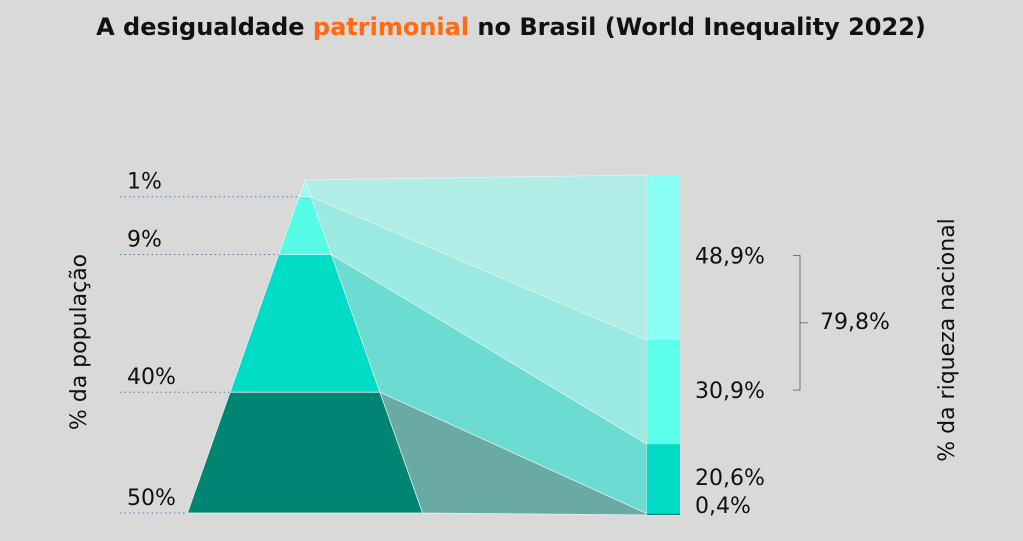  What do you see at coordinates (947, 340) in the screenshot?
I see `y2-axis-title: % da riqueza nacional` at bounding box center [947, 340].